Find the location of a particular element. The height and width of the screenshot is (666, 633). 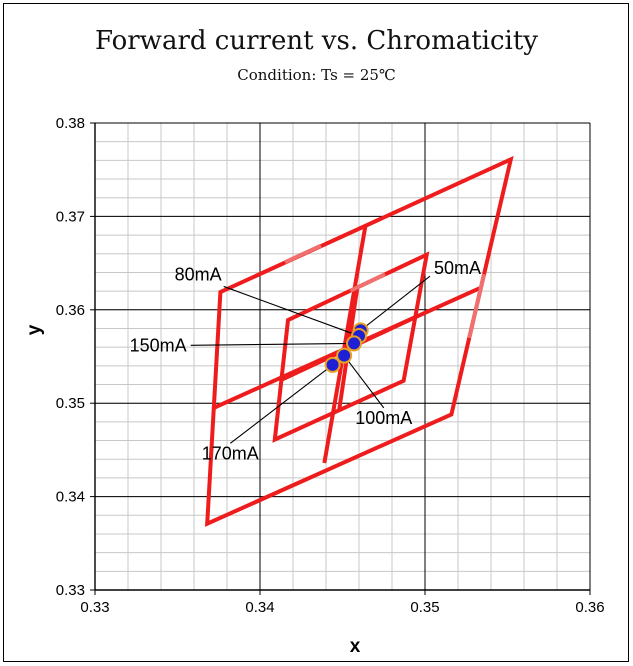

label-leader-lines is located at coordinates (310, 359).